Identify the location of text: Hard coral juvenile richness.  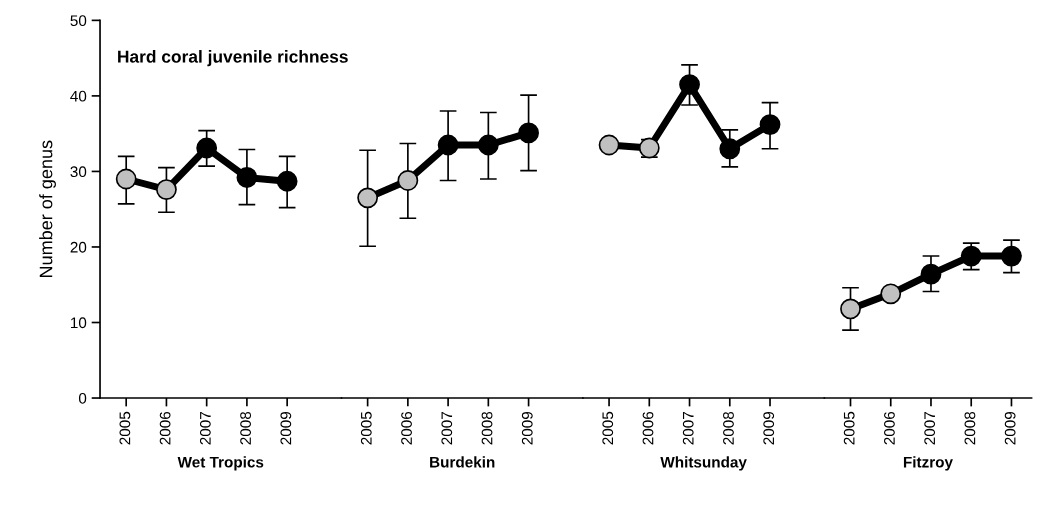
(233, 58).